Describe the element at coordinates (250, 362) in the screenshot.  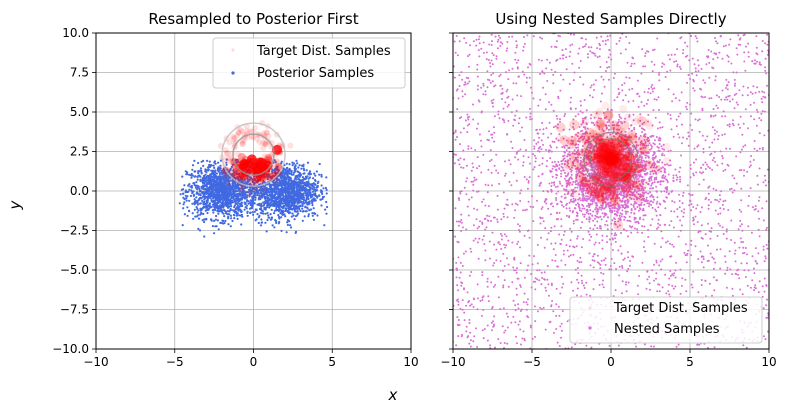
I see `left-x-ticks: −10 −5 0 5 10` at that location.